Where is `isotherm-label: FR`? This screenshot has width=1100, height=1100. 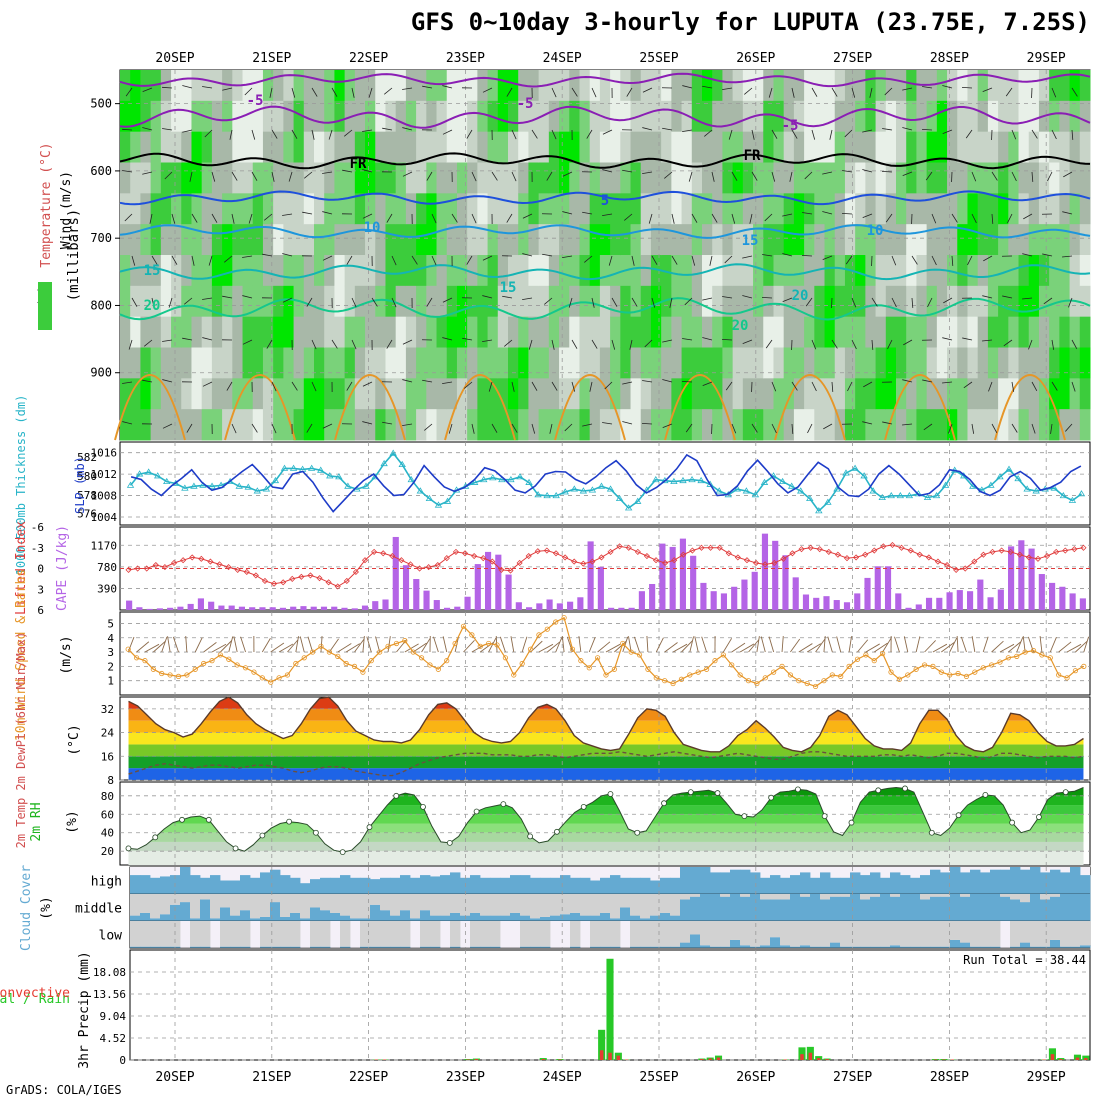 isotherm-label: FR is located at coordinates (358, 164).